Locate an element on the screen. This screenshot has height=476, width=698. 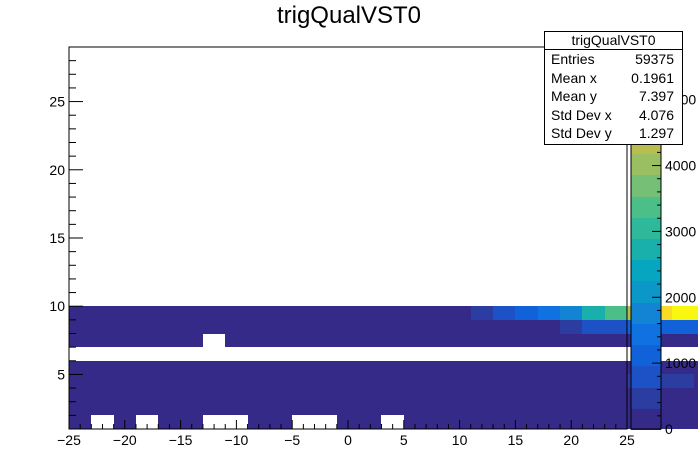
stats-row: Mean y 7.397 is located at coordinates (613, 96).